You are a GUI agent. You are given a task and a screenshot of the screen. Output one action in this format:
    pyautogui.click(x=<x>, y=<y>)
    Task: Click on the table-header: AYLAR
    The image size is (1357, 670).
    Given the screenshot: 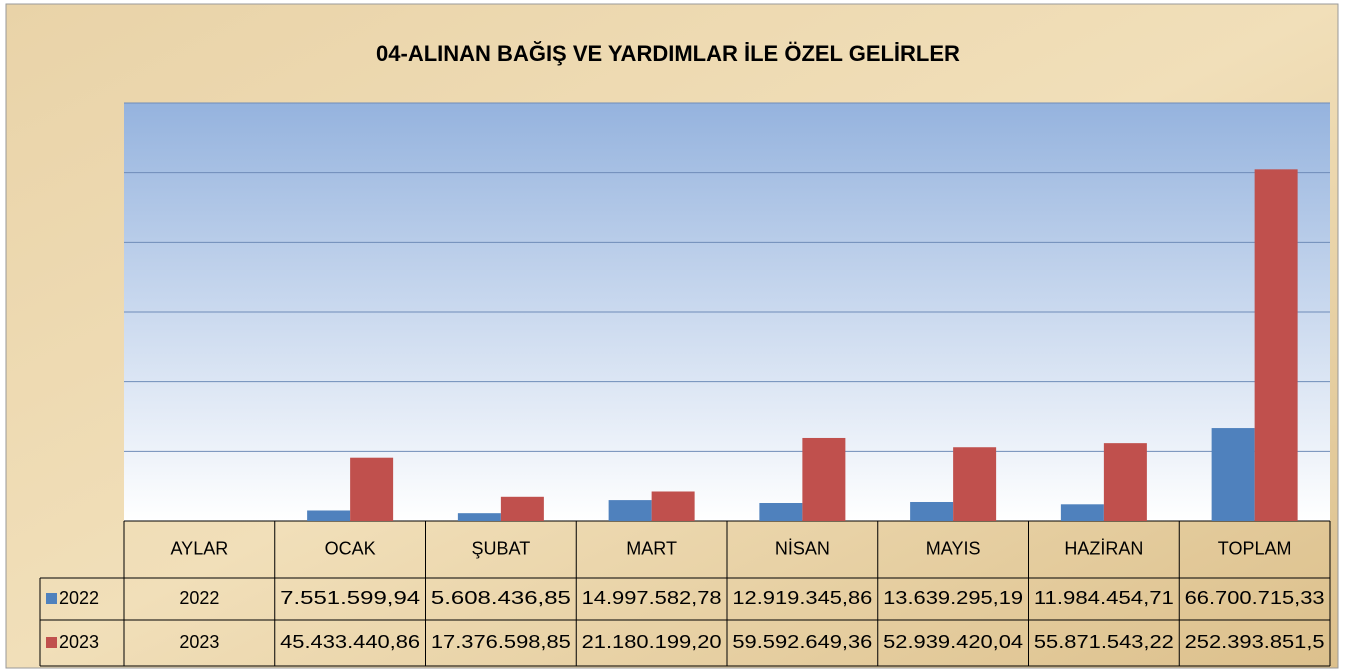 What is the action you would take?
    pyautogui.click(x=200, y=548)
    